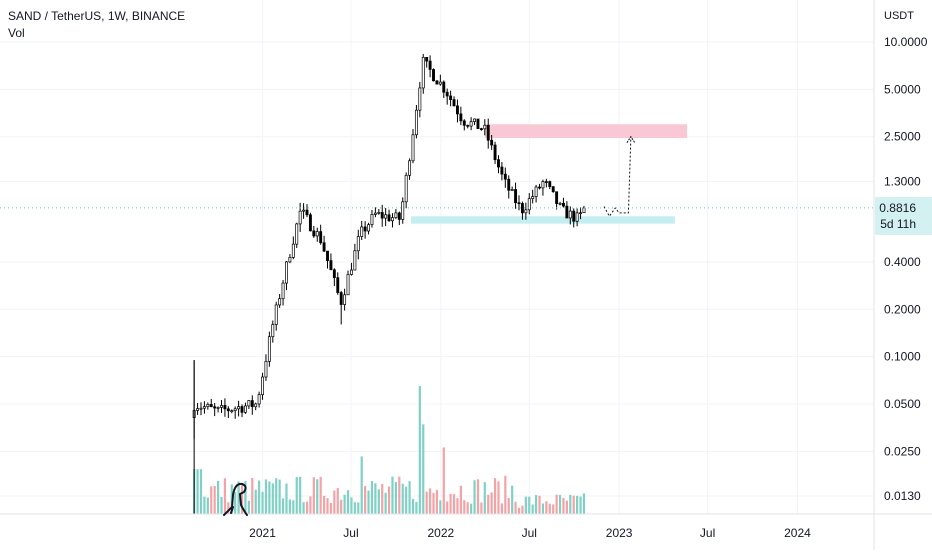 The width and height of the screenshot is (932, 555). What do you see at coordinates (16, 33) in the screenshot?
I see `volume-indicator-label: Vol` at bounding box center [16, 33].